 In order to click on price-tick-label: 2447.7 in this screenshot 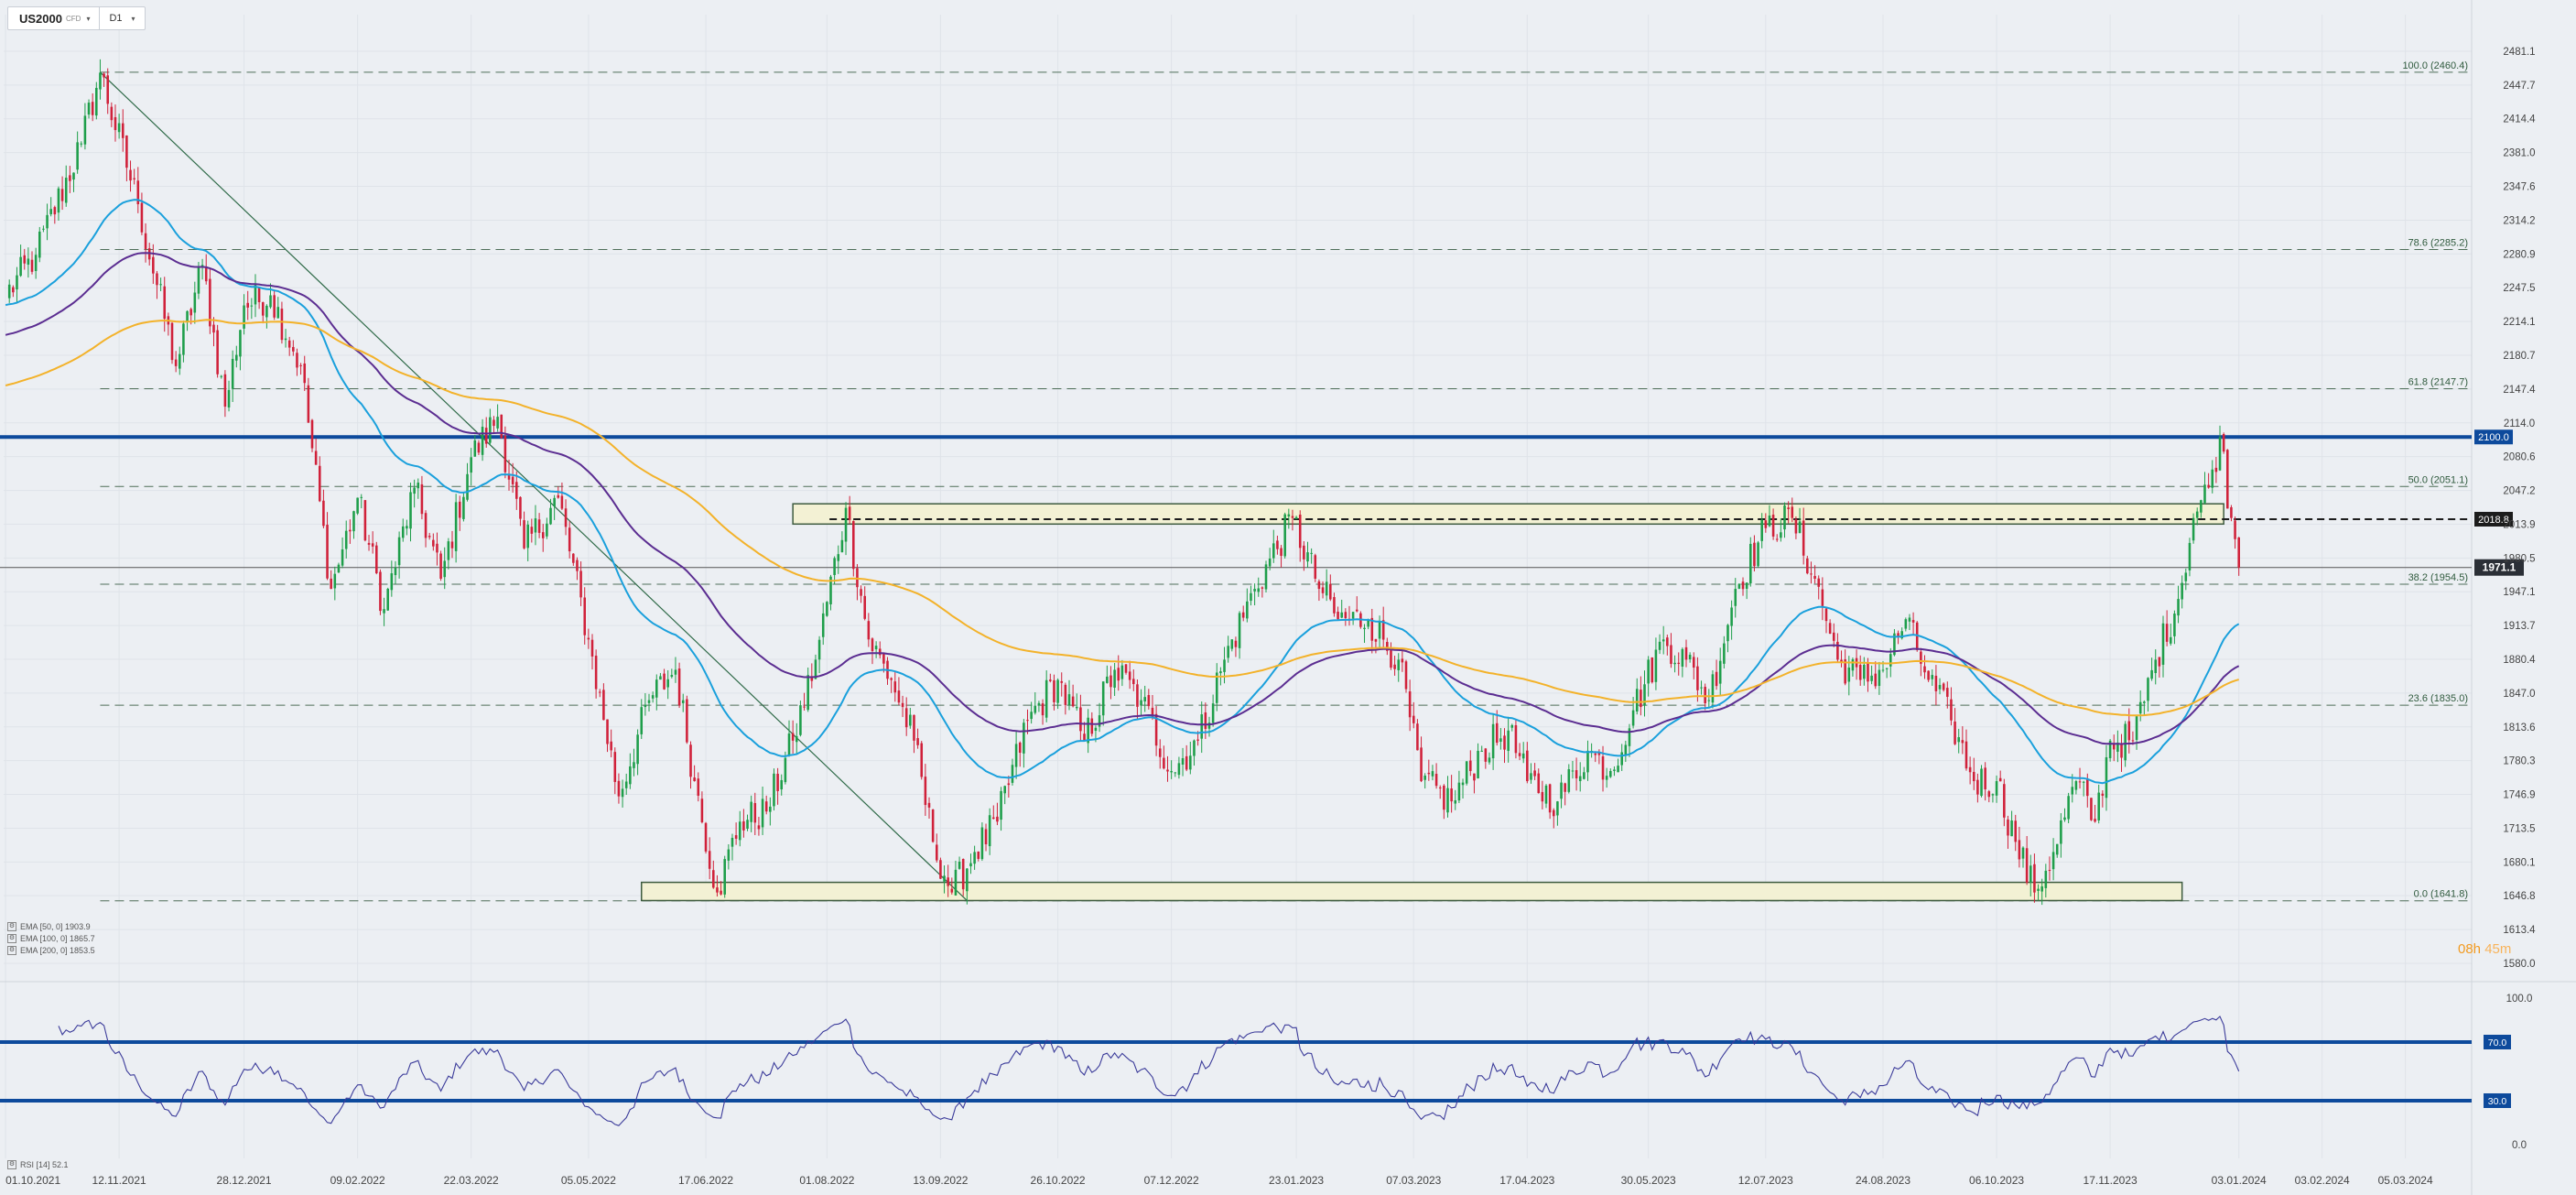, I will do `click(2519, 86)`.